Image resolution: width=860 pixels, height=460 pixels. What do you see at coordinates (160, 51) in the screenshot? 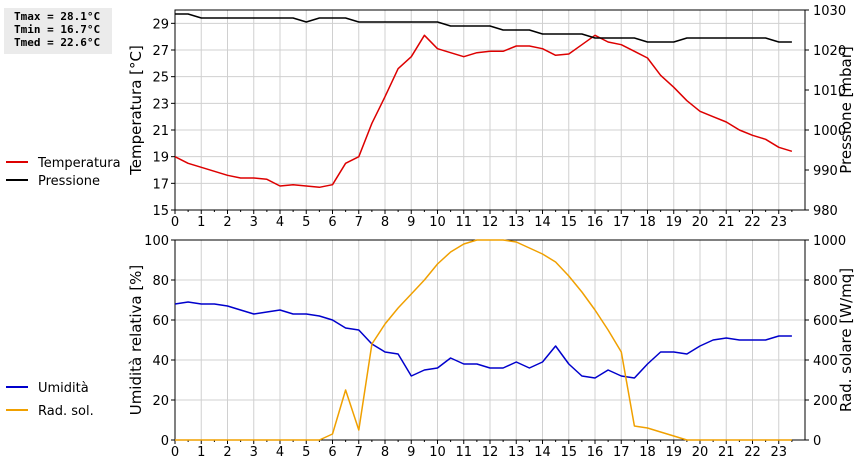
I see `y-tick-label: 27` at bounding box center [160, 51].